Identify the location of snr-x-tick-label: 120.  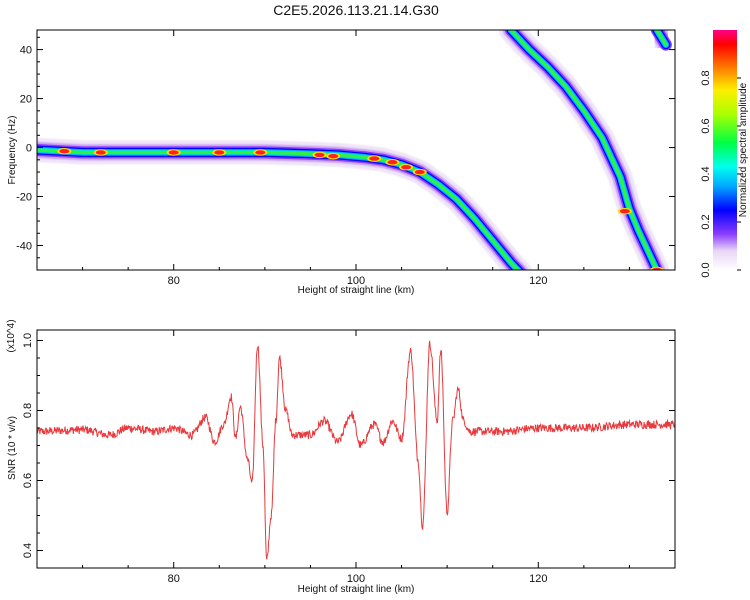
(538, 579).